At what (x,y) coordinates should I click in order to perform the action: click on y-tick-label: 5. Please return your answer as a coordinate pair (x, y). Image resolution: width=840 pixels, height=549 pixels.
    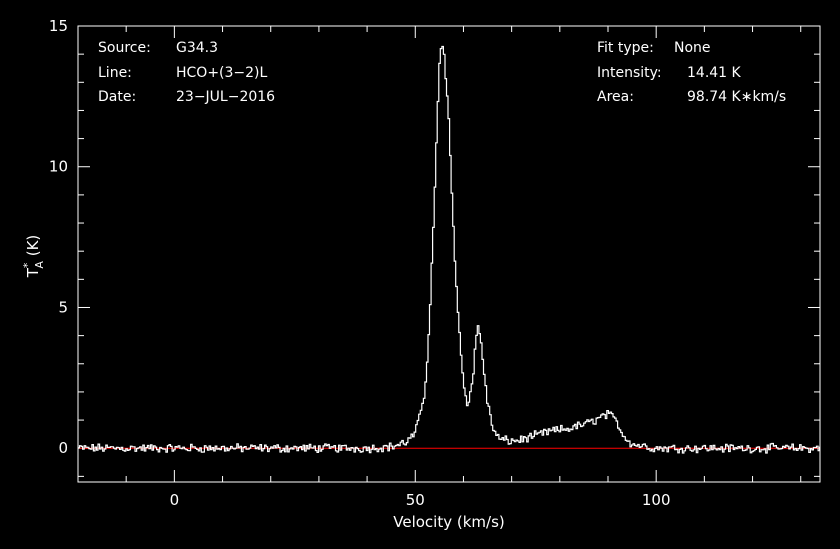
    Looking at the image, I should click on (63, 307).